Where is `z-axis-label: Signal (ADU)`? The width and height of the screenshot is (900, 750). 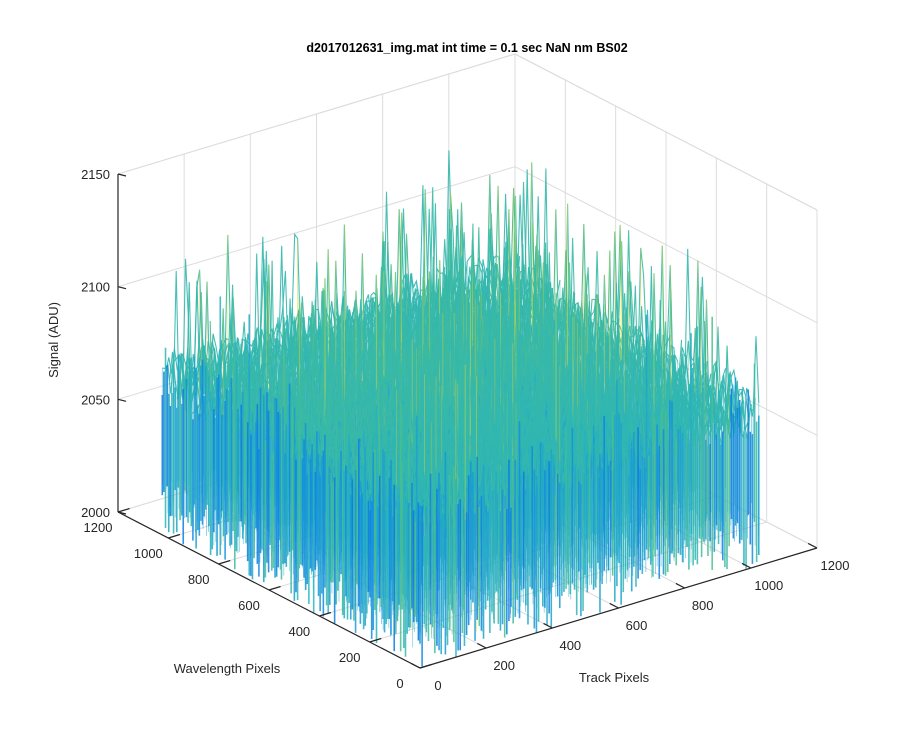 z-axis-label: Signal (ADU) is located at coordinates (53, 340).